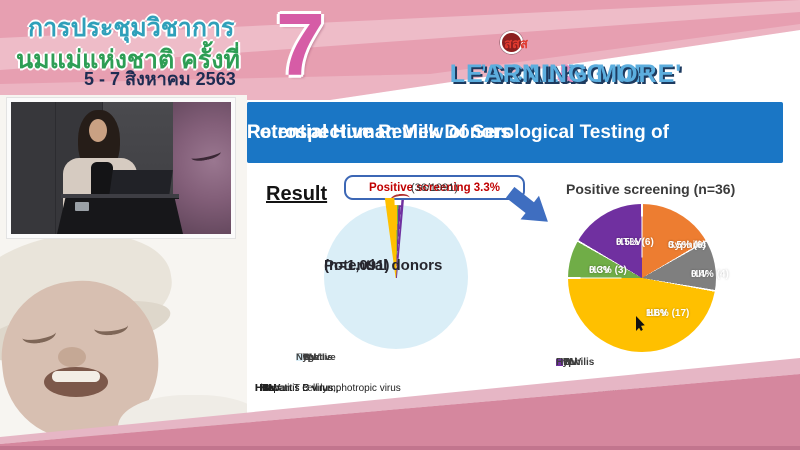 This screenshot has width=800, height=450. I want to click on speaker-face, so click(98, 130).